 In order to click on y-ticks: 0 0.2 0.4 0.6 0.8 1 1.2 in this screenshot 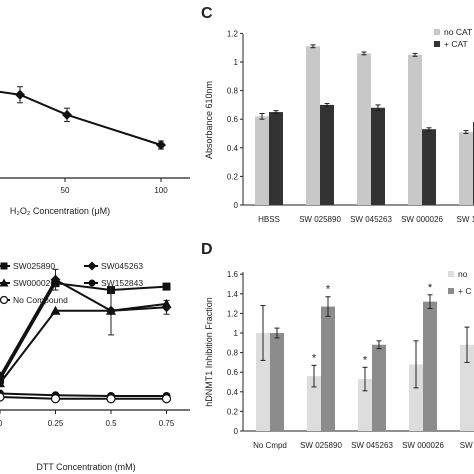, I will do `click(235, 119)`.